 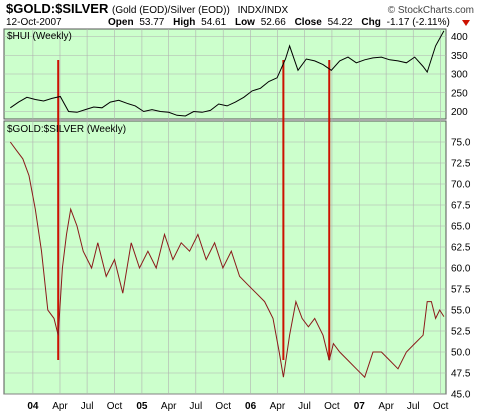 What do you see at coordinates (360, 406) in the screenshot?
I see `x-tick-label: 07` at bounding box center [360, 406].